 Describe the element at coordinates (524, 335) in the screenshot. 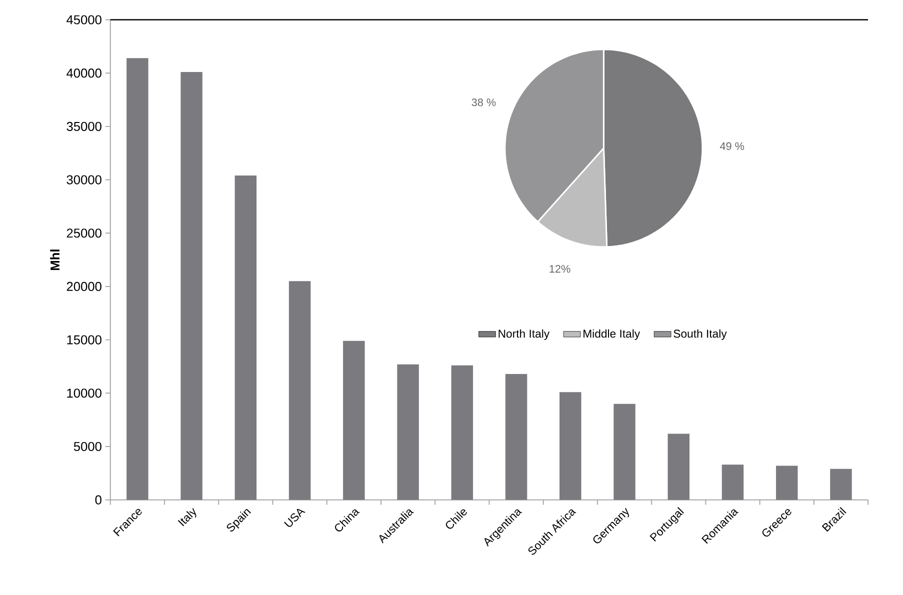

I see `legend-label: North Italy` at that location.